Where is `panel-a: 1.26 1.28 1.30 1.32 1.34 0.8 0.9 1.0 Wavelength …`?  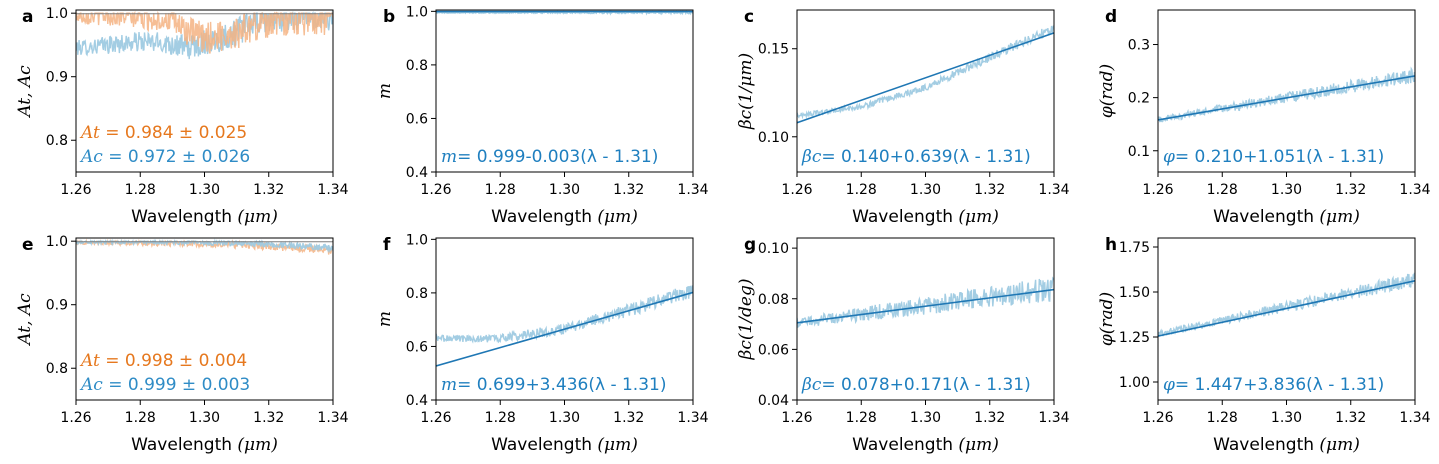 panel-a: 1.26 1.28 1.30 1.32 1.34 0.8 0.9 1.0 Wavelength … is located at coordinates (182, 116).